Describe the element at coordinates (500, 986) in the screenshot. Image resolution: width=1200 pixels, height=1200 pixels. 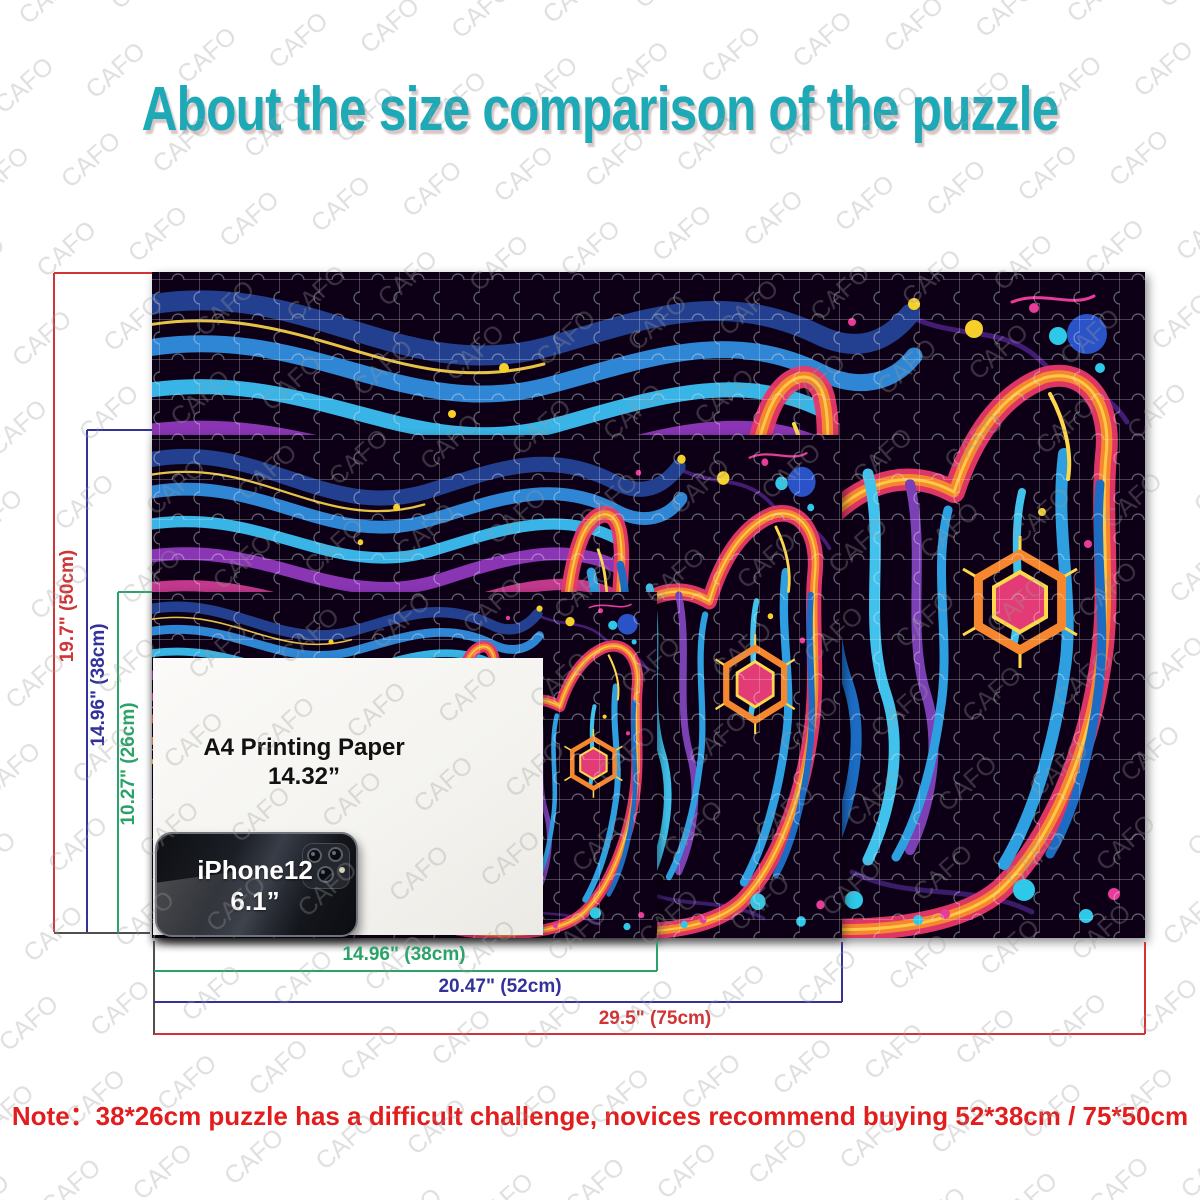
I see `width-label-52cm: 20.47" (52cm)` at that location.